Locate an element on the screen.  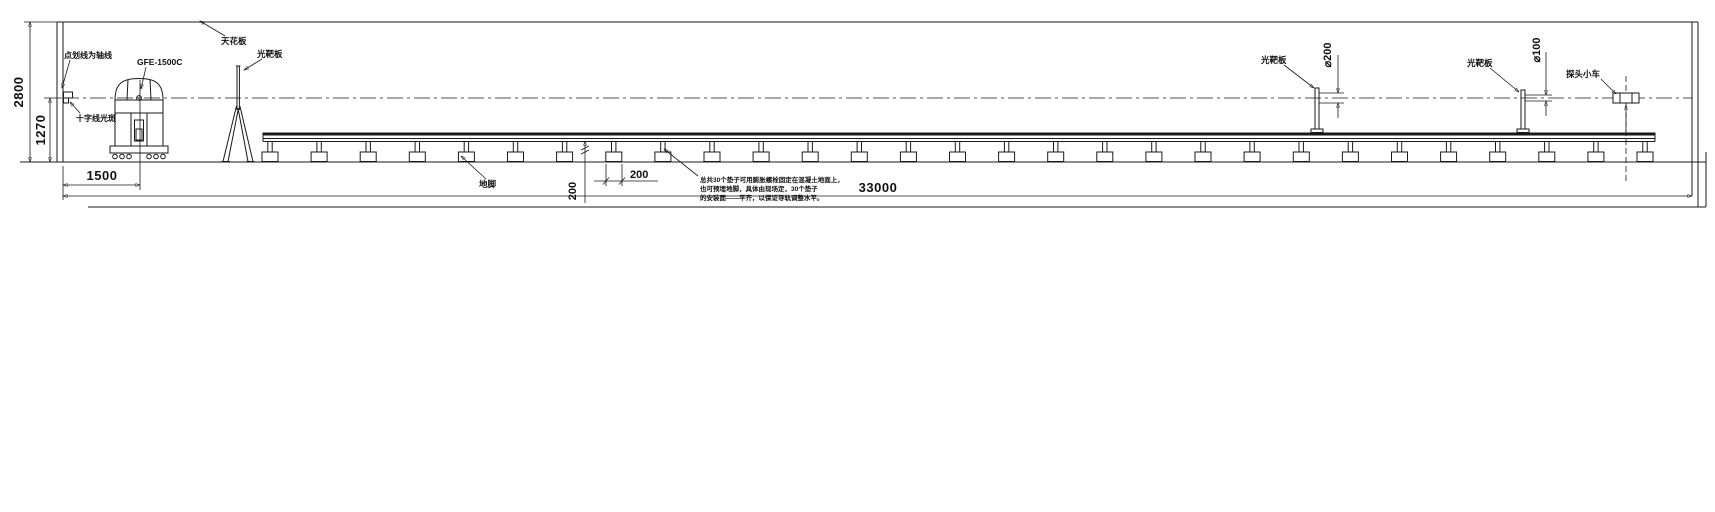
dim-200h-text: 200 is located at coordinates (639, 175).